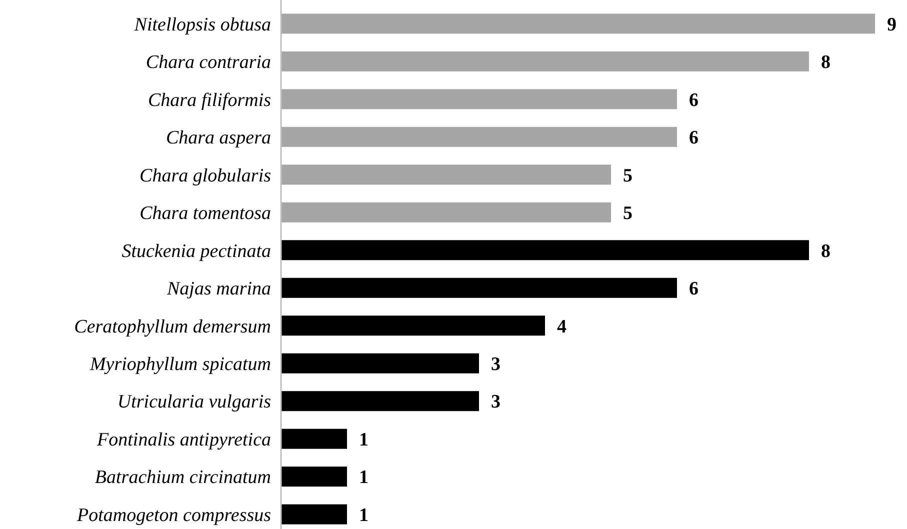  Describe the element at coordinates (183, 439) in the screenshot. I see `y-tick-label: Fontinalis antipyretica` at that location.